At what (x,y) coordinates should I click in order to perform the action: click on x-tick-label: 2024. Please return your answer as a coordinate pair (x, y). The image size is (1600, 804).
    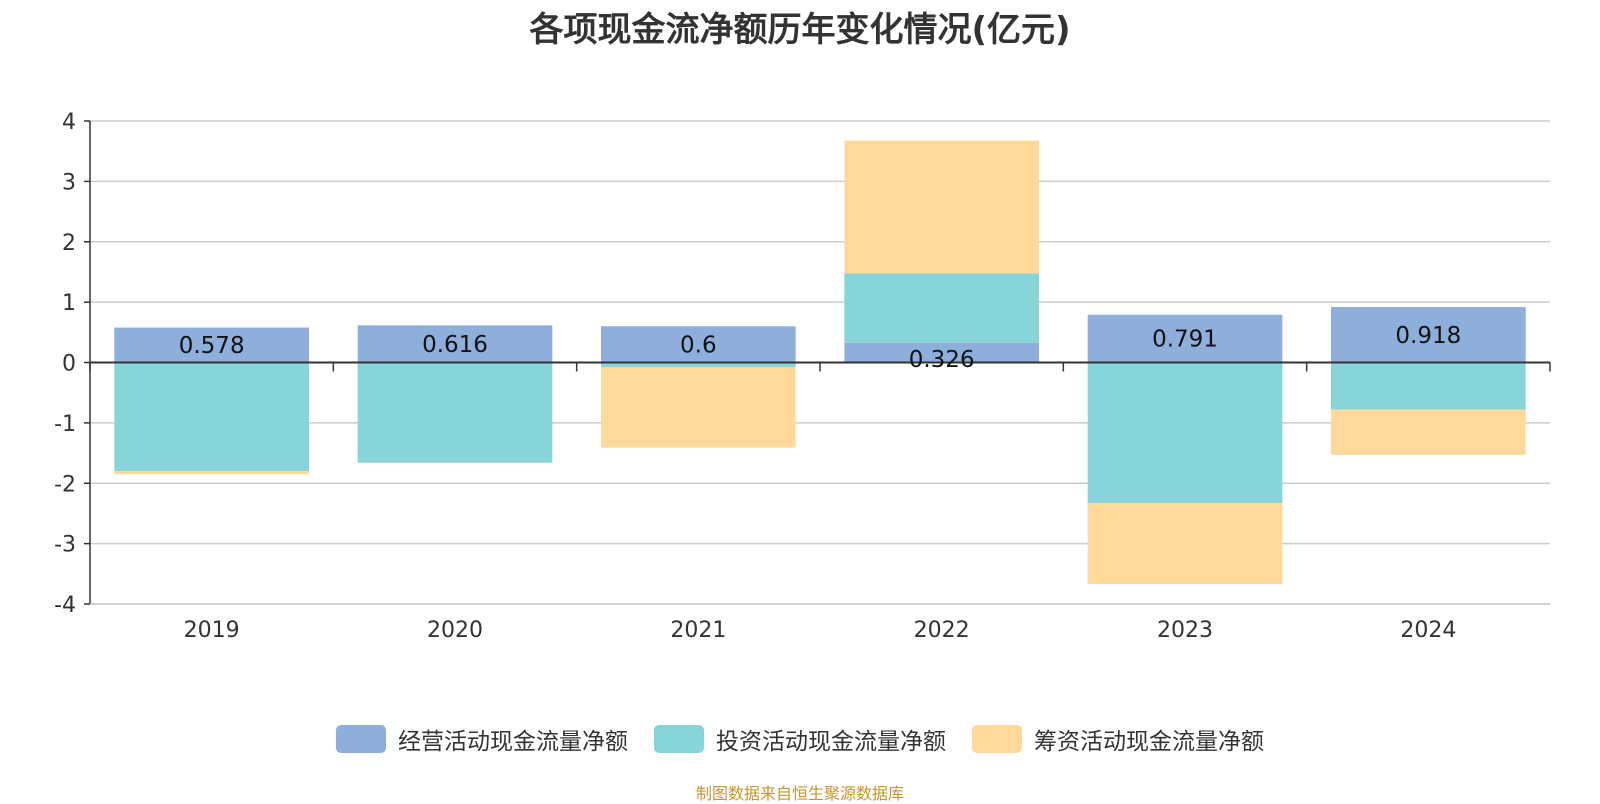
    Looking at the image, I should click on (1428, 630).